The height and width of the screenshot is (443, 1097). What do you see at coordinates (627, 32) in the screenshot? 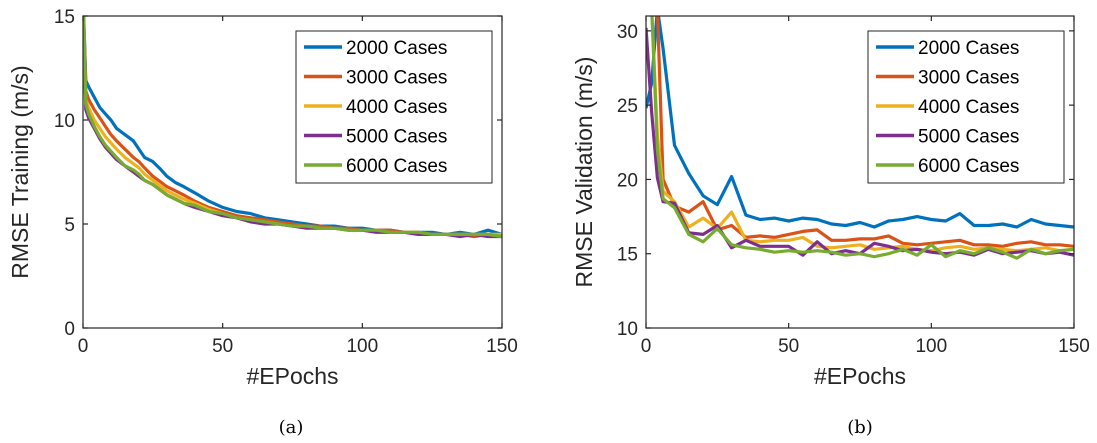
I see `y-tick-label: 30` at bounding box center [627, 32].